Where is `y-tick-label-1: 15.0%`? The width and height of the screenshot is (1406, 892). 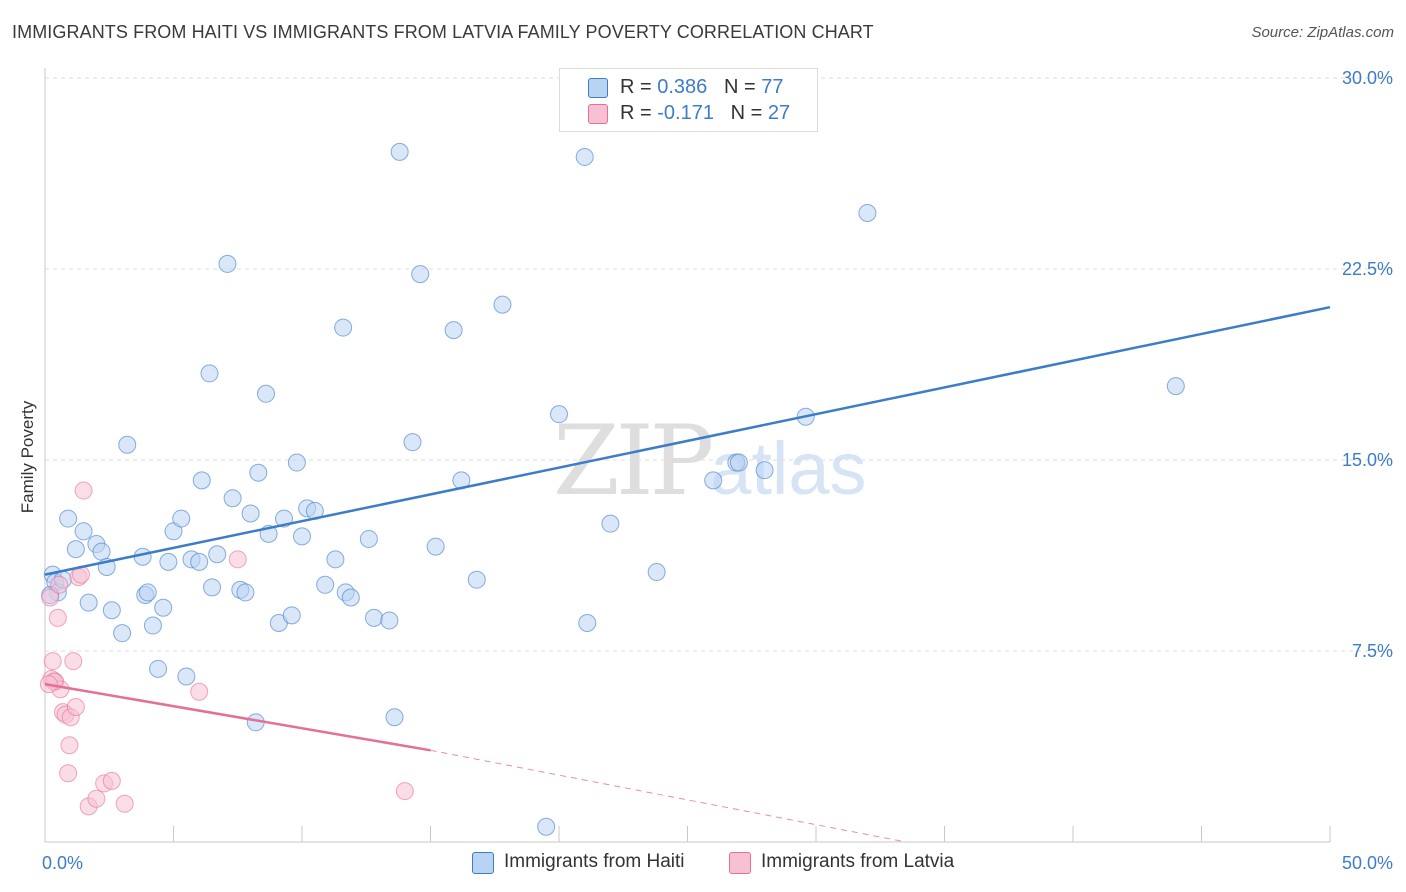 y-tick-label-1: 15.0% is located at coordinates (1367, 460).